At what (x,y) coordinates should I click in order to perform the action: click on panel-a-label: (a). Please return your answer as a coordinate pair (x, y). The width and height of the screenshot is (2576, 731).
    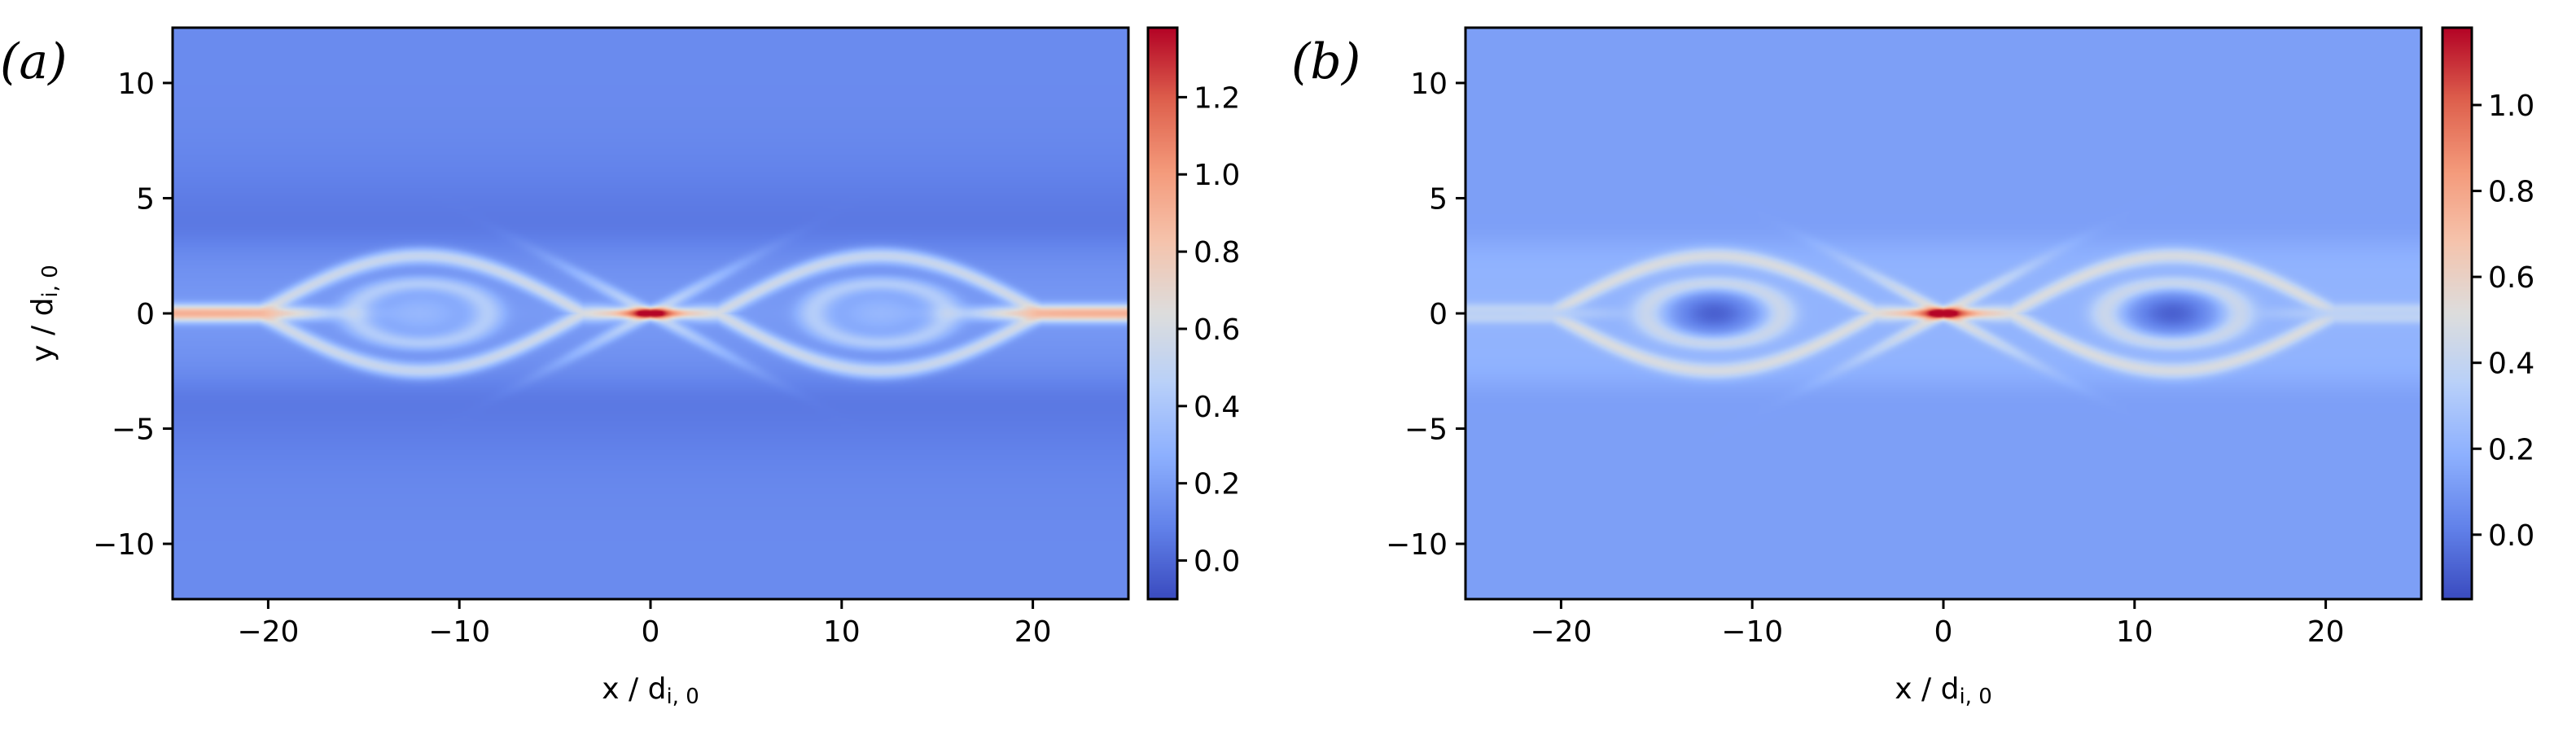
    Looking at the image, I should click on (34, 61).